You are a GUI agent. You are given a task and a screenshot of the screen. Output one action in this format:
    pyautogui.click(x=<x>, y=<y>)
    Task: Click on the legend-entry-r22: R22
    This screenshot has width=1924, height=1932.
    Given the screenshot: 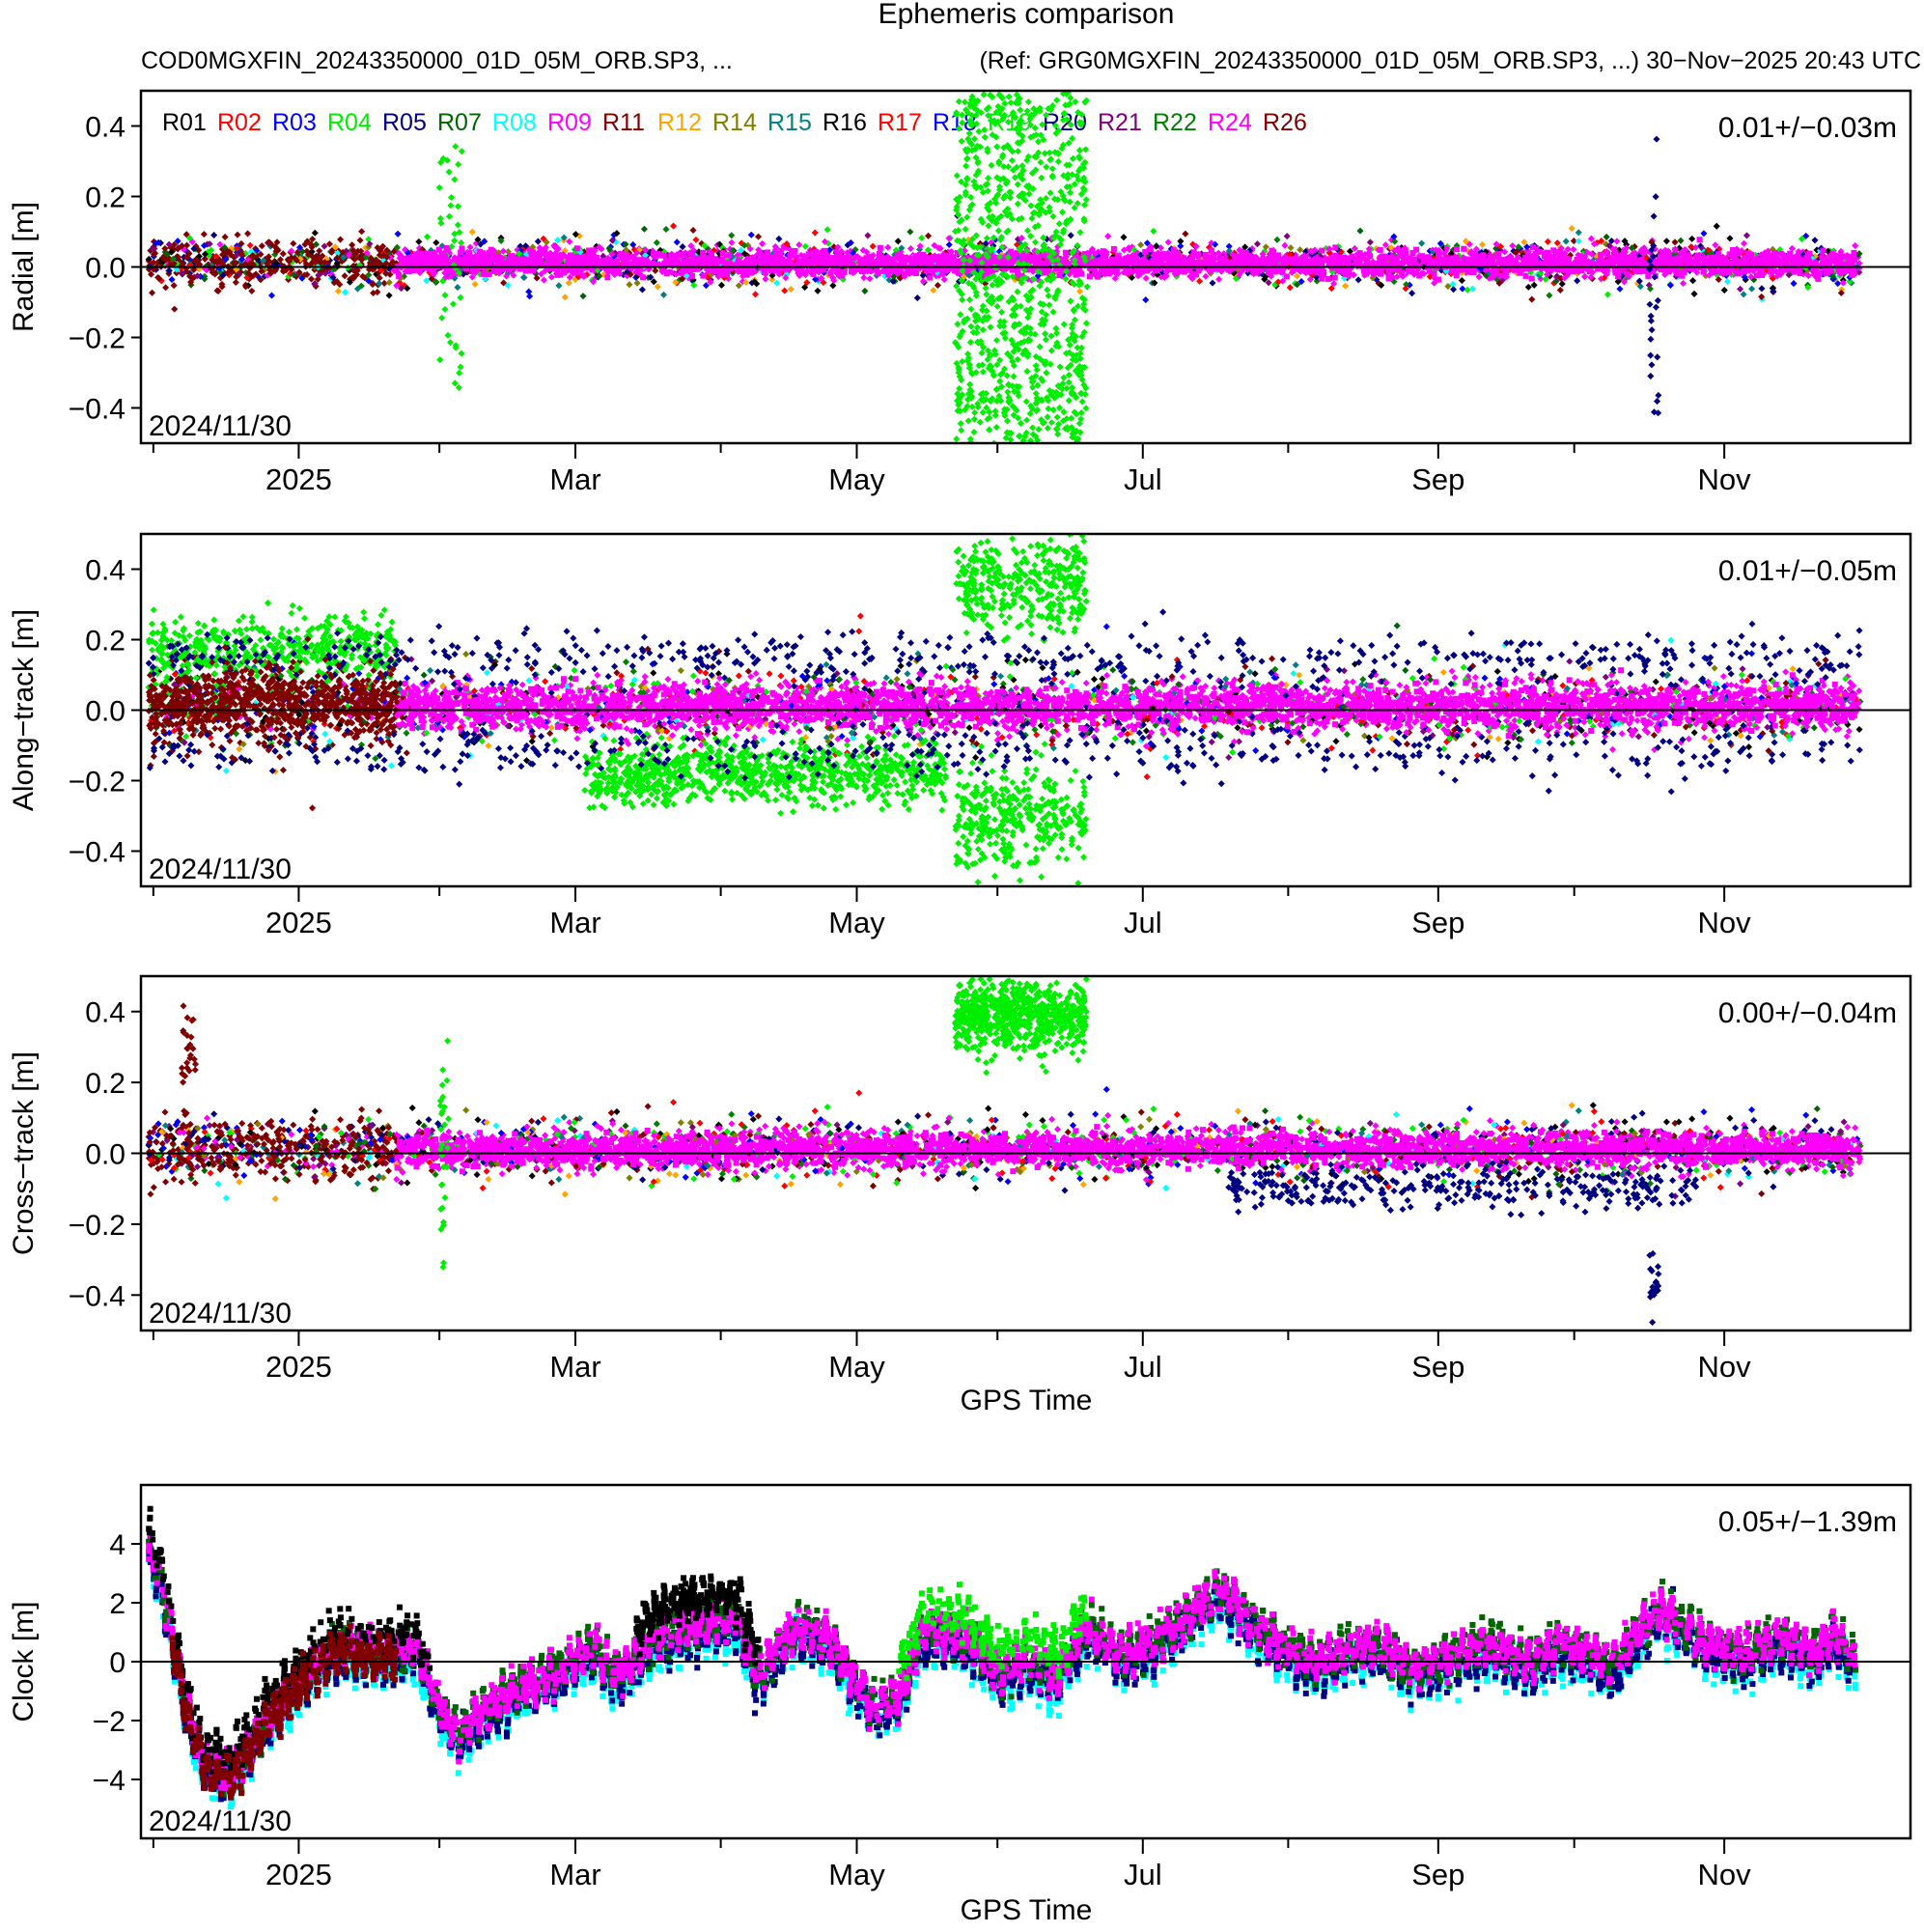 What is the action you would take?
    pyautogui.click(x=1175, y=123)
    